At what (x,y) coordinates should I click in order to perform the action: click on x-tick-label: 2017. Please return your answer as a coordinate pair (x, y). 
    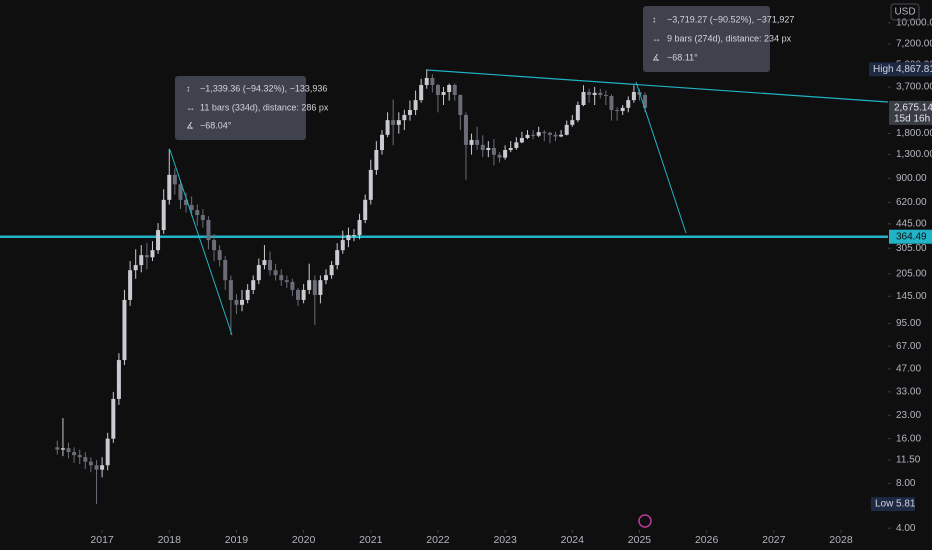
    Looking at the image, I should click on (102, 540).